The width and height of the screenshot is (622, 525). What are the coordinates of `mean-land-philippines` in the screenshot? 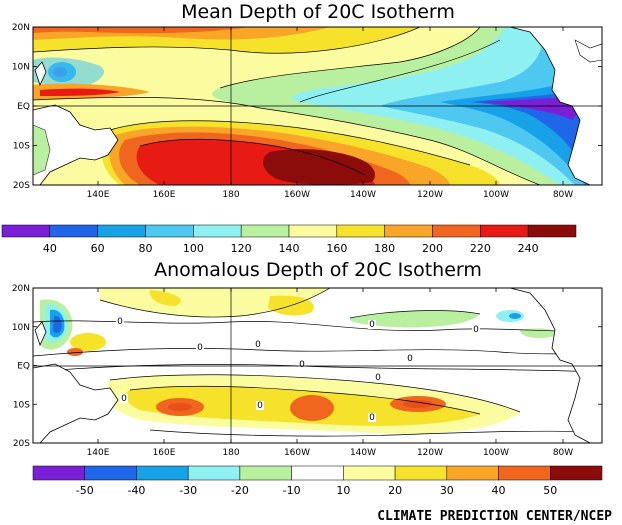 It's located at (40, 74).